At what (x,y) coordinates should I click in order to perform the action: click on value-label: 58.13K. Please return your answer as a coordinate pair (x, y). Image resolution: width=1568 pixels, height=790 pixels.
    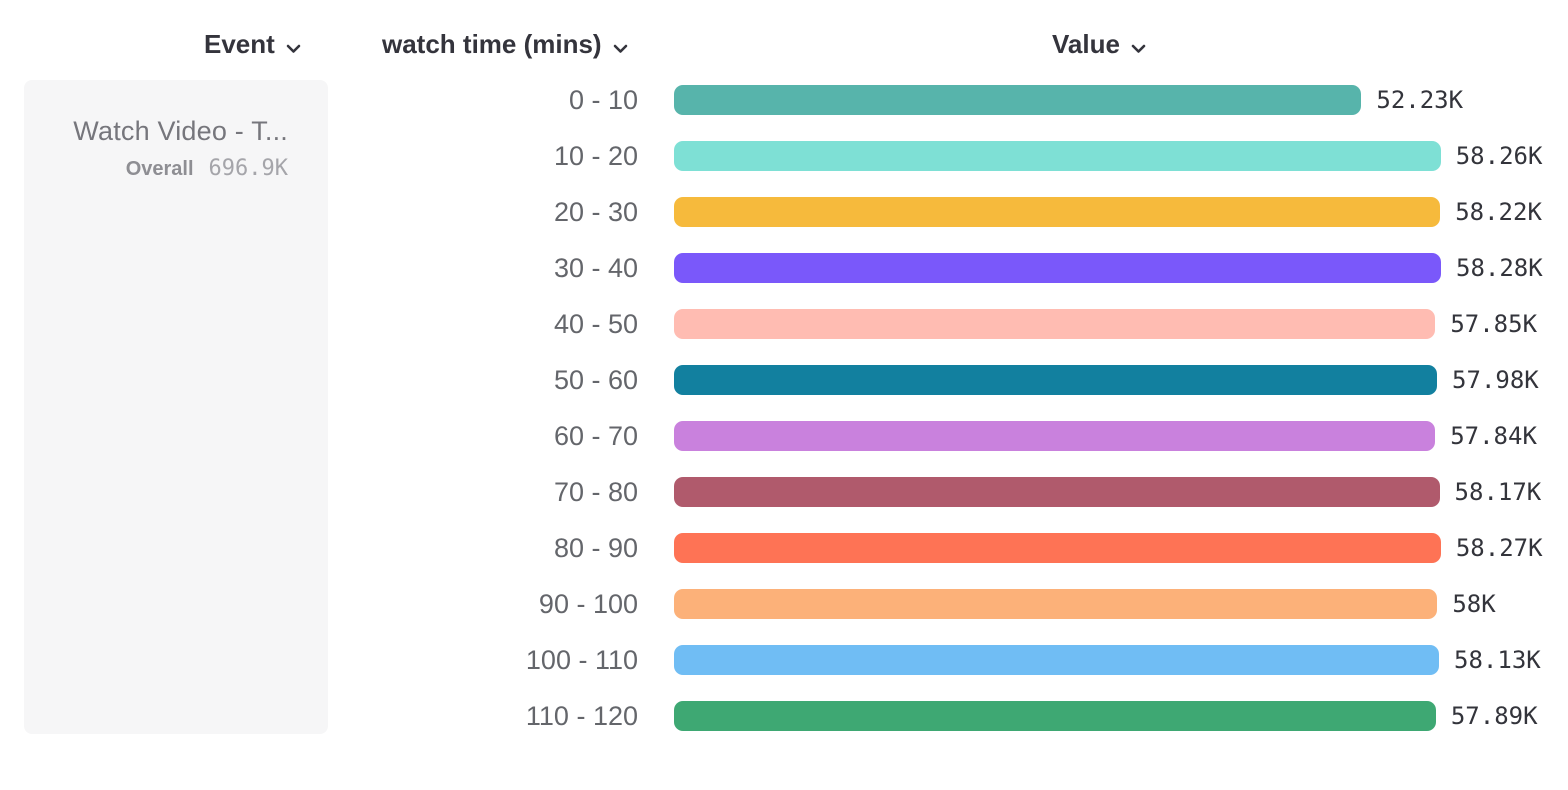
    Looking at the image, I should click on (1497, 660).